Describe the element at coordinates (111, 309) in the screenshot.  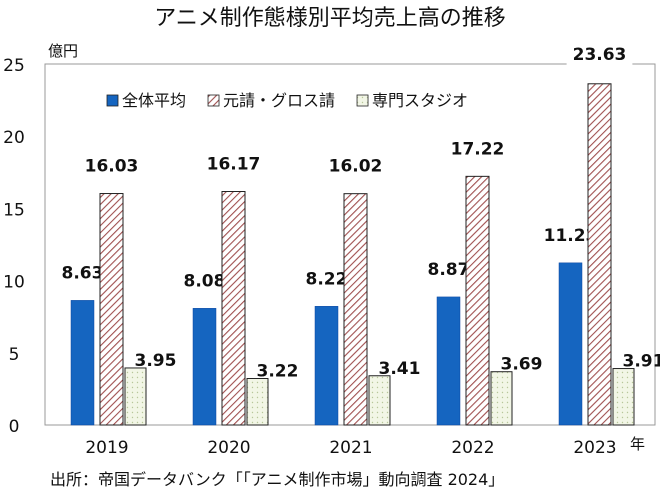
I see `bar-prime-2019` at that location.